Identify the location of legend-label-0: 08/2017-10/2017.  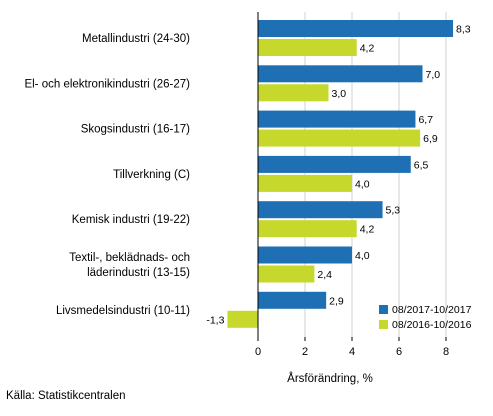
(432, 310).